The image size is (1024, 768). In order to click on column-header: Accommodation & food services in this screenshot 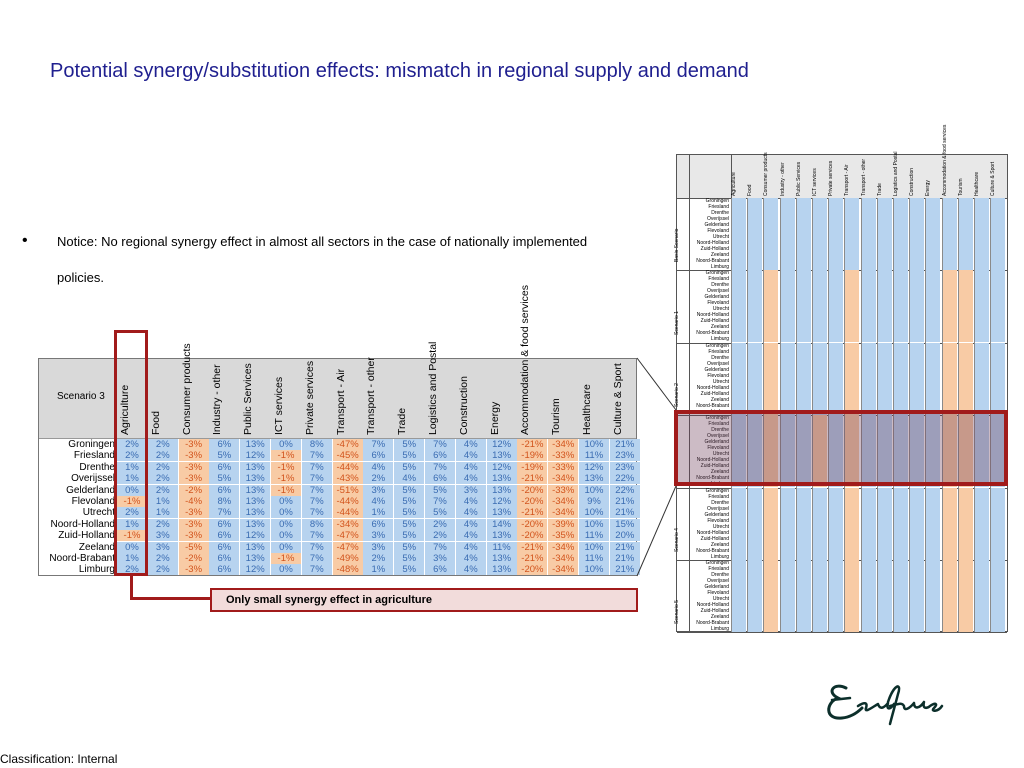, I will do `click(529, 361)`.